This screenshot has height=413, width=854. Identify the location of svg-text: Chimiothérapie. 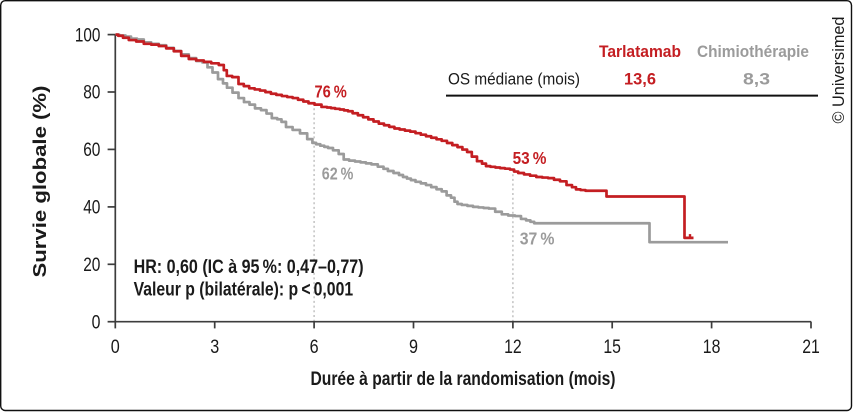
(753, 52).